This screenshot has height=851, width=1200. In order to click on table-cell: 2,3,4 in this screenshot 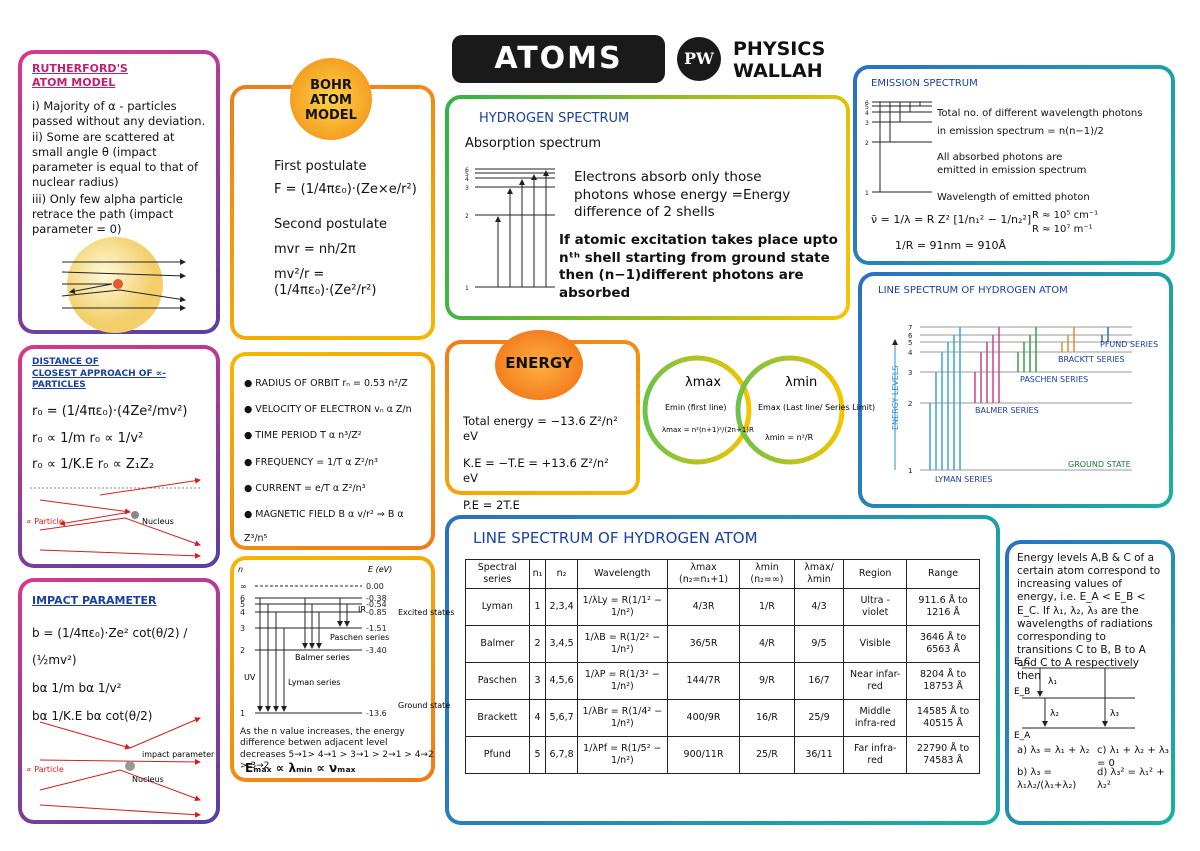, I will do `click(561, 607)`.